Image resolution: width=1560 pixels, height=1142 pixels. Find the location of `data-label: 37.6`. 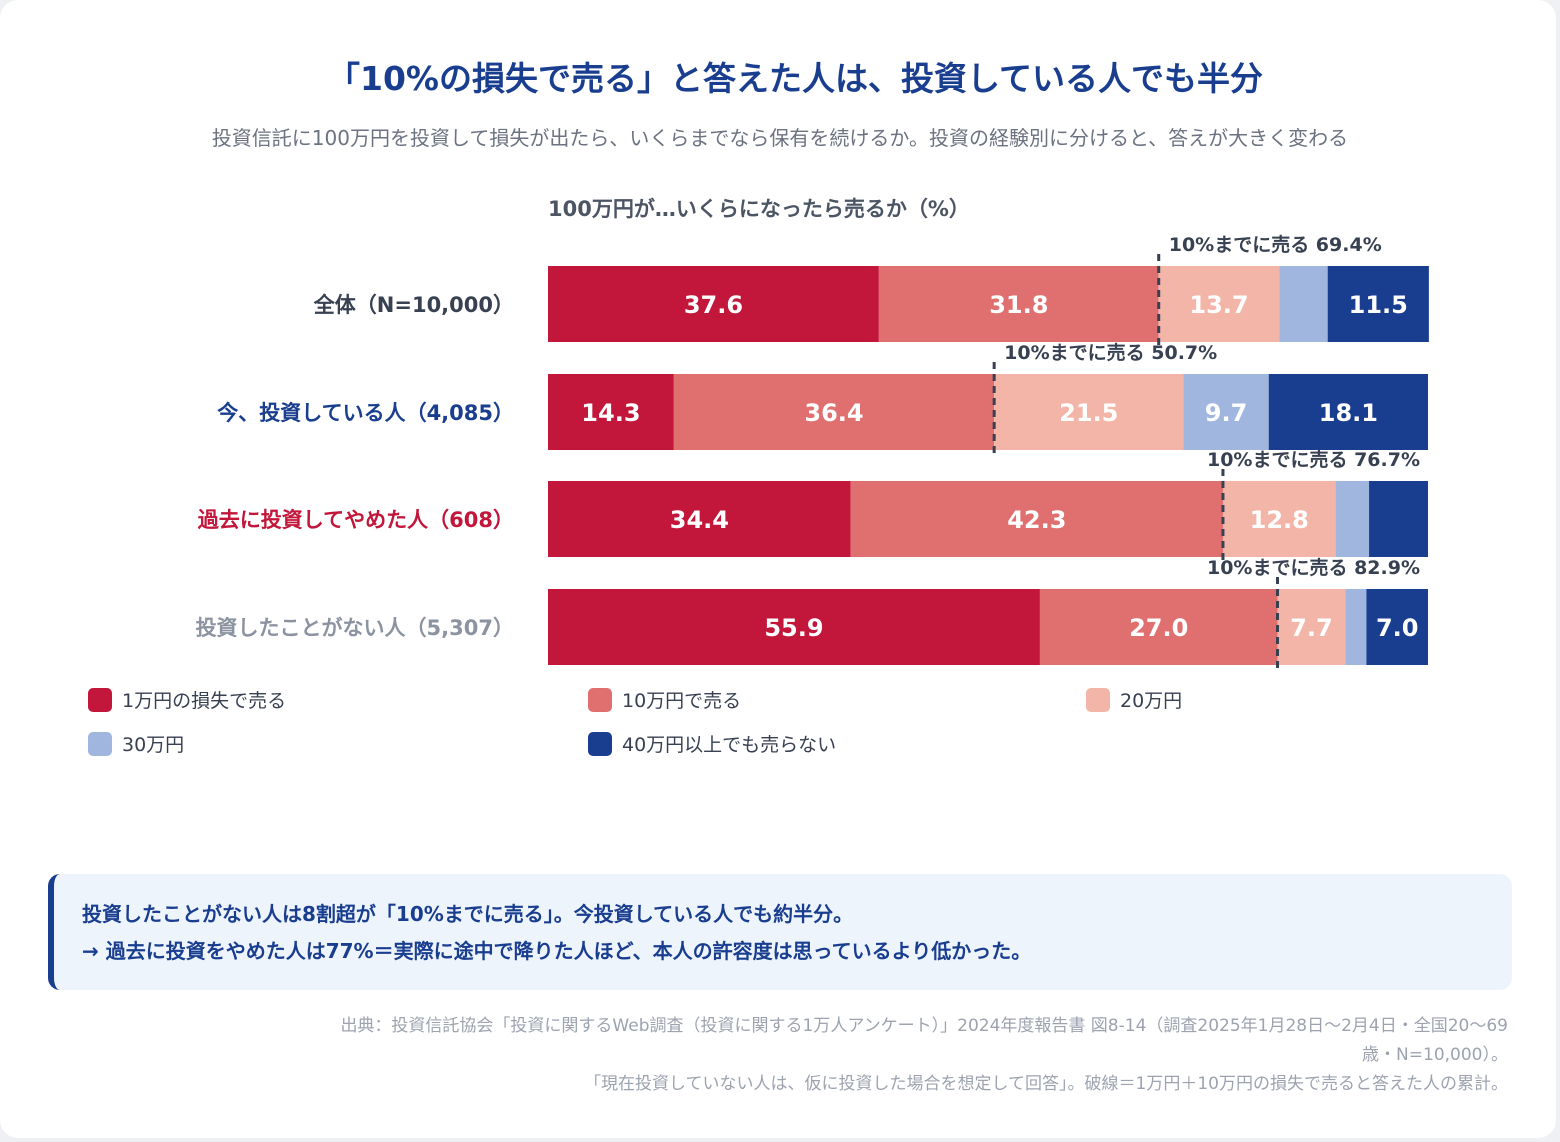

data-label: 37.6 is located at coordinates (713, 305).